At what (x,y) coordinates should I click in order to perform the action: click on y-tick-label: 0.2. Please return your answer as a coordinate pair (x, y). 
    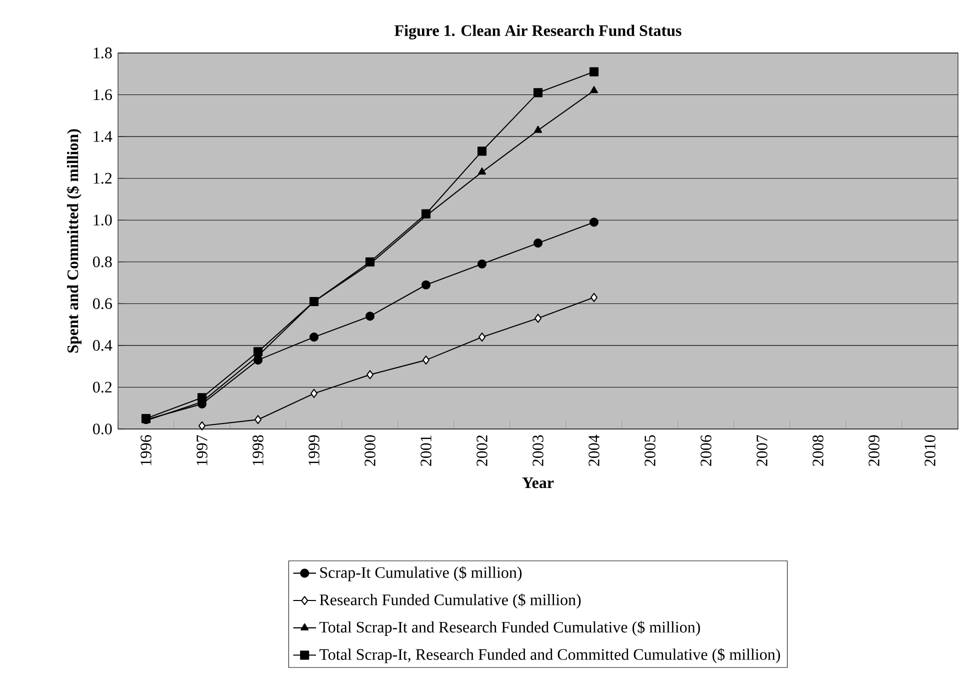
    Looking at the image, I should click on (102, 387).